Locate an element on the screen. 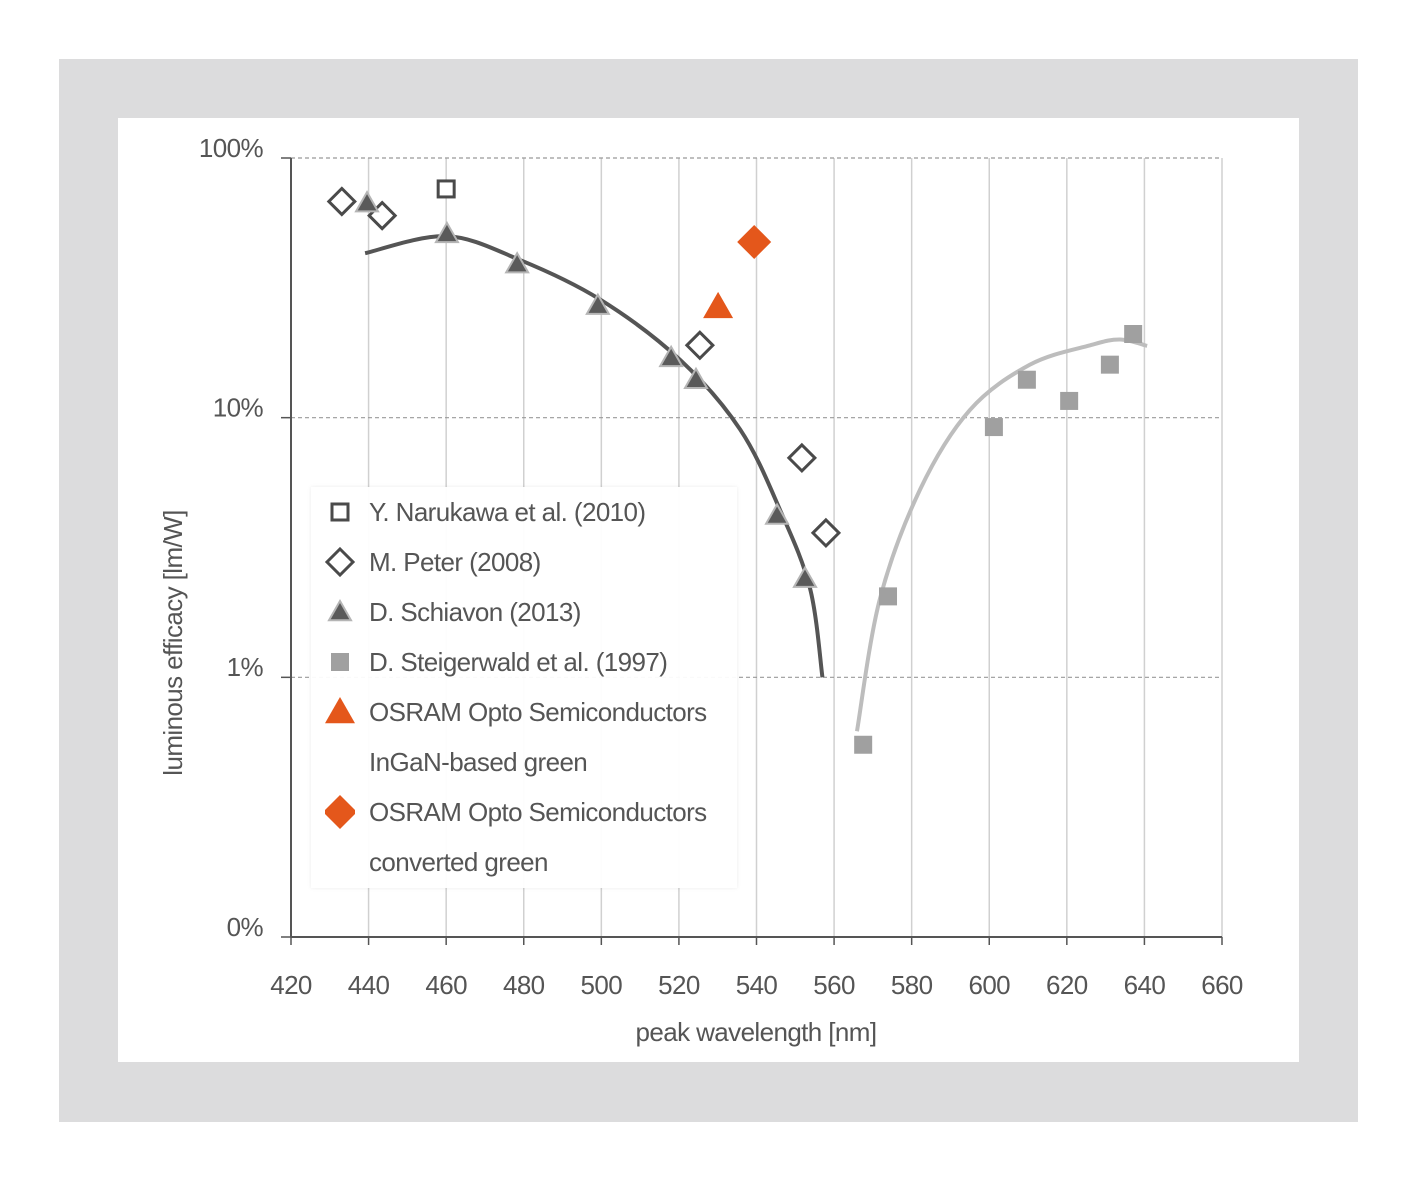 The width and height of the screenshot is (1418, 1182). legend-label: D. Steigerwald et al. (1997) is located at coordinates (518, 662).